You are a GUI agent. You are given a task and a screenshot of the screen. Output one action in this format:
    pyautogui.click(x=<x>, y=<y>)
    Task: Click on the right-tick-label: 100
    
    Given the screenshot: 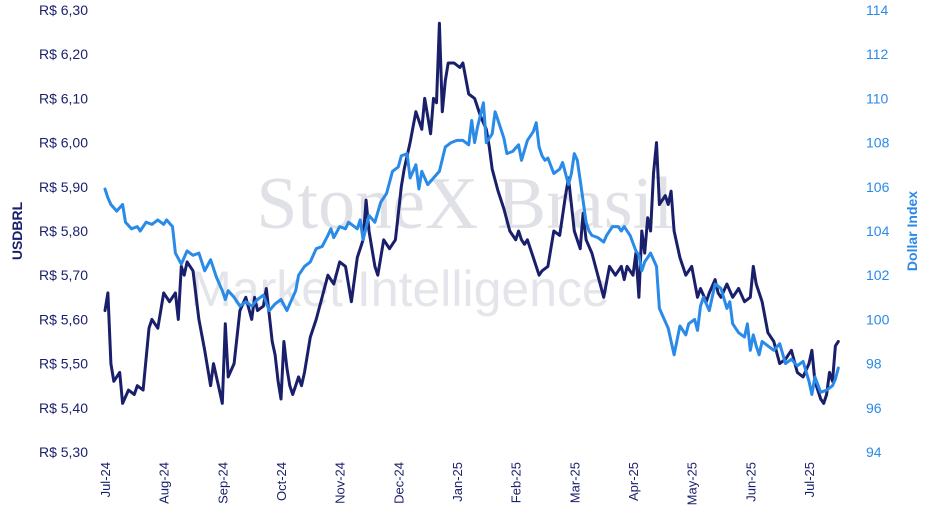 What is the action you would take?
    pyautogui.click(x=878, y=319)
    